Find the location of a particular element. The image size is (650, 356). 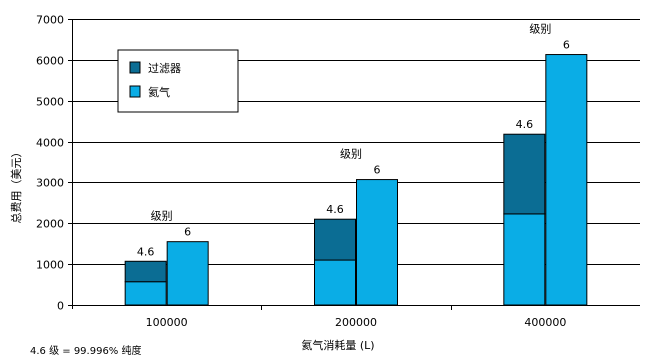

legend-swatch-filter is located at coordinates (135, 67).